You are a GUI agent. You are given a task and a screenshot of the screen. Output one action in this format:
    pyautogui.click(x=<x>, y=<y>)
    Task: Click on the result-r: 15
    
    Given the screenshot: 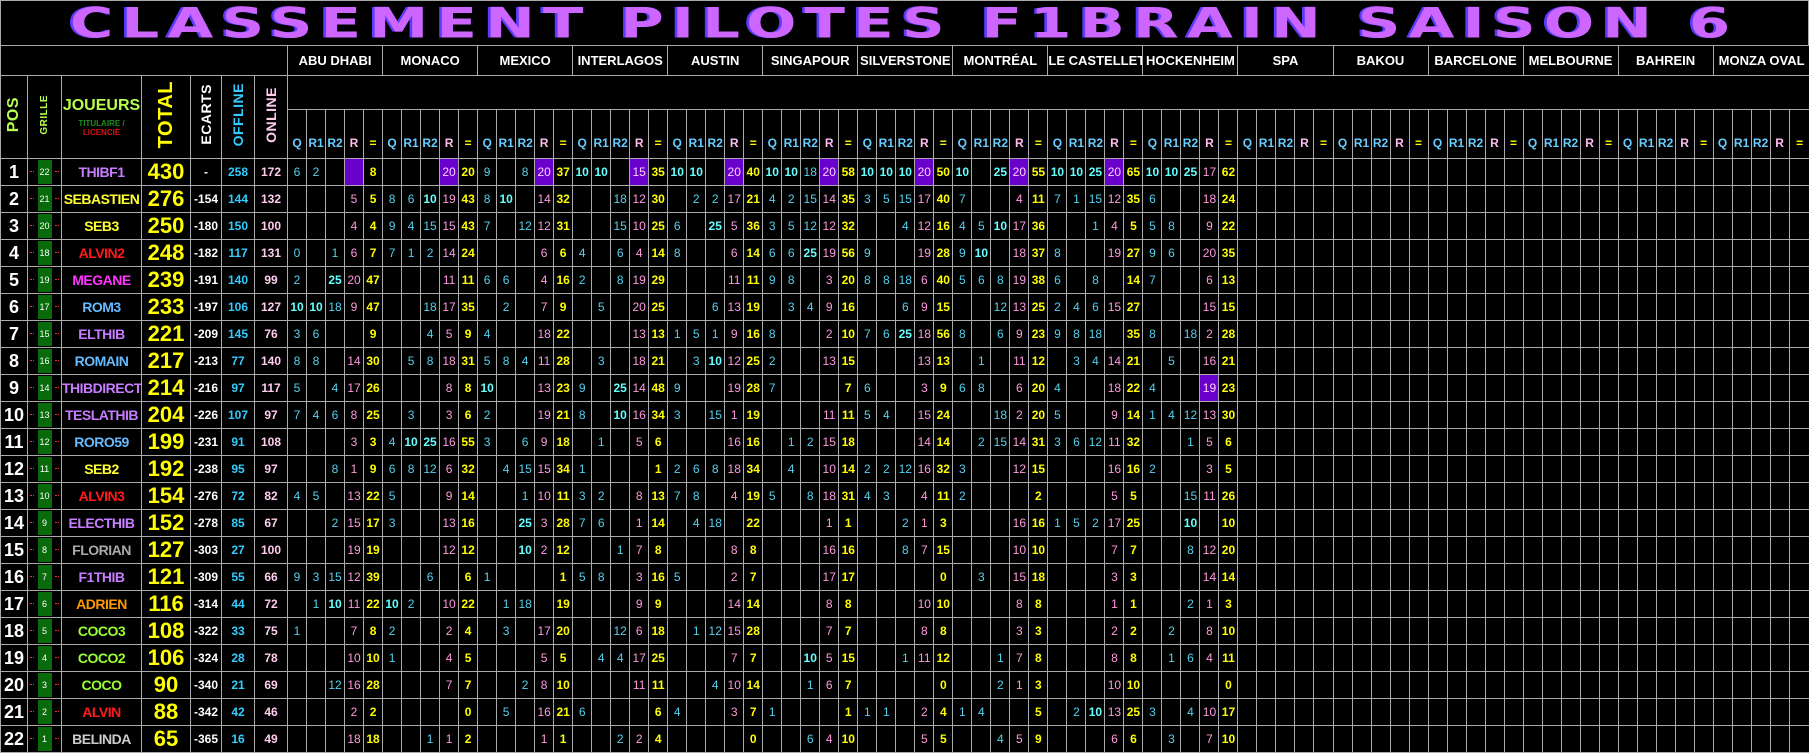 What is the action you would take?
    pyautogui.click(x=544, y=469)
    